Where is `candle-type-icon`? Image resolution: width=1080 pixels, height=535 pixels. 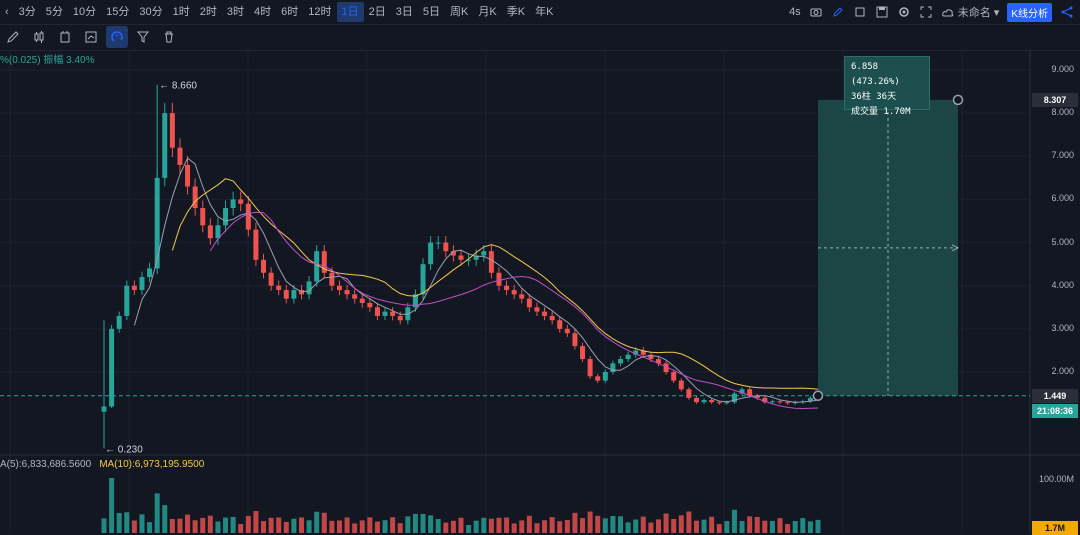
candle-type-icon is located at coordinates (39, 37).